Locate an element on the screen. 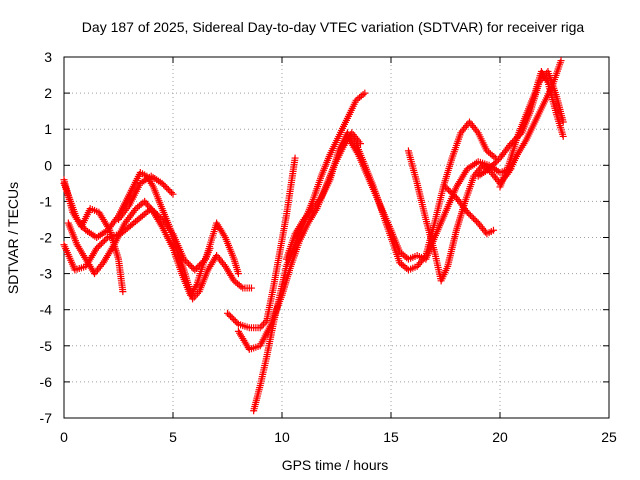 The height and width of the screenshot is (480, 640). x-tick-label: 15 is located at coordinates (391, 437).